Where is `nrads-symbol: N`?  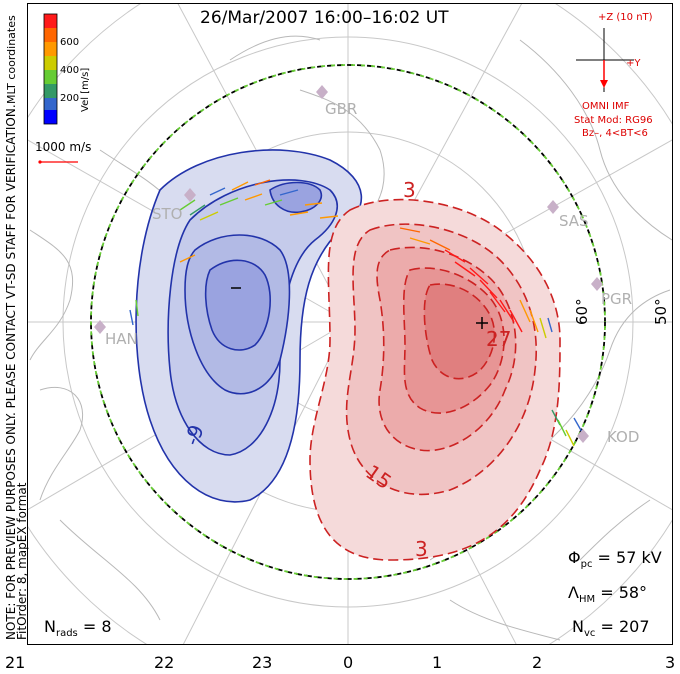 nrads-symbol: N is located at coordinates (50, 626).